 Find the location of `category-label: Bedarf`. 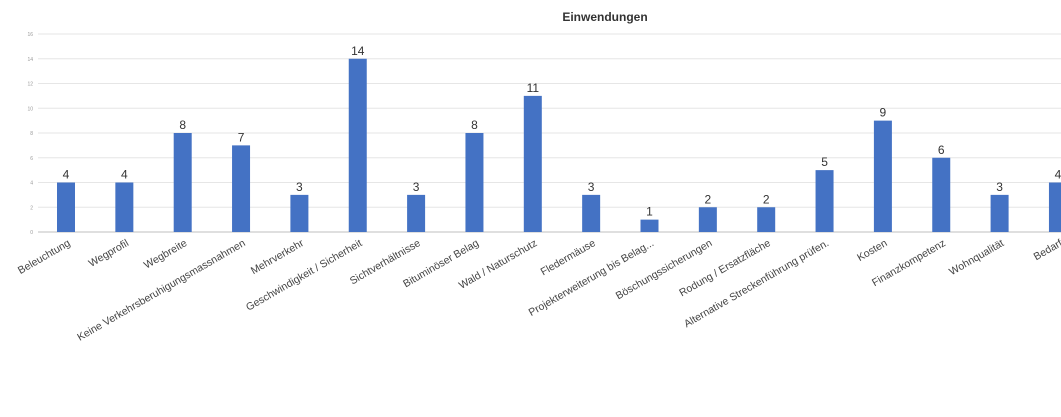

category-label: Bedarf is located at coordinates (1046, 250).